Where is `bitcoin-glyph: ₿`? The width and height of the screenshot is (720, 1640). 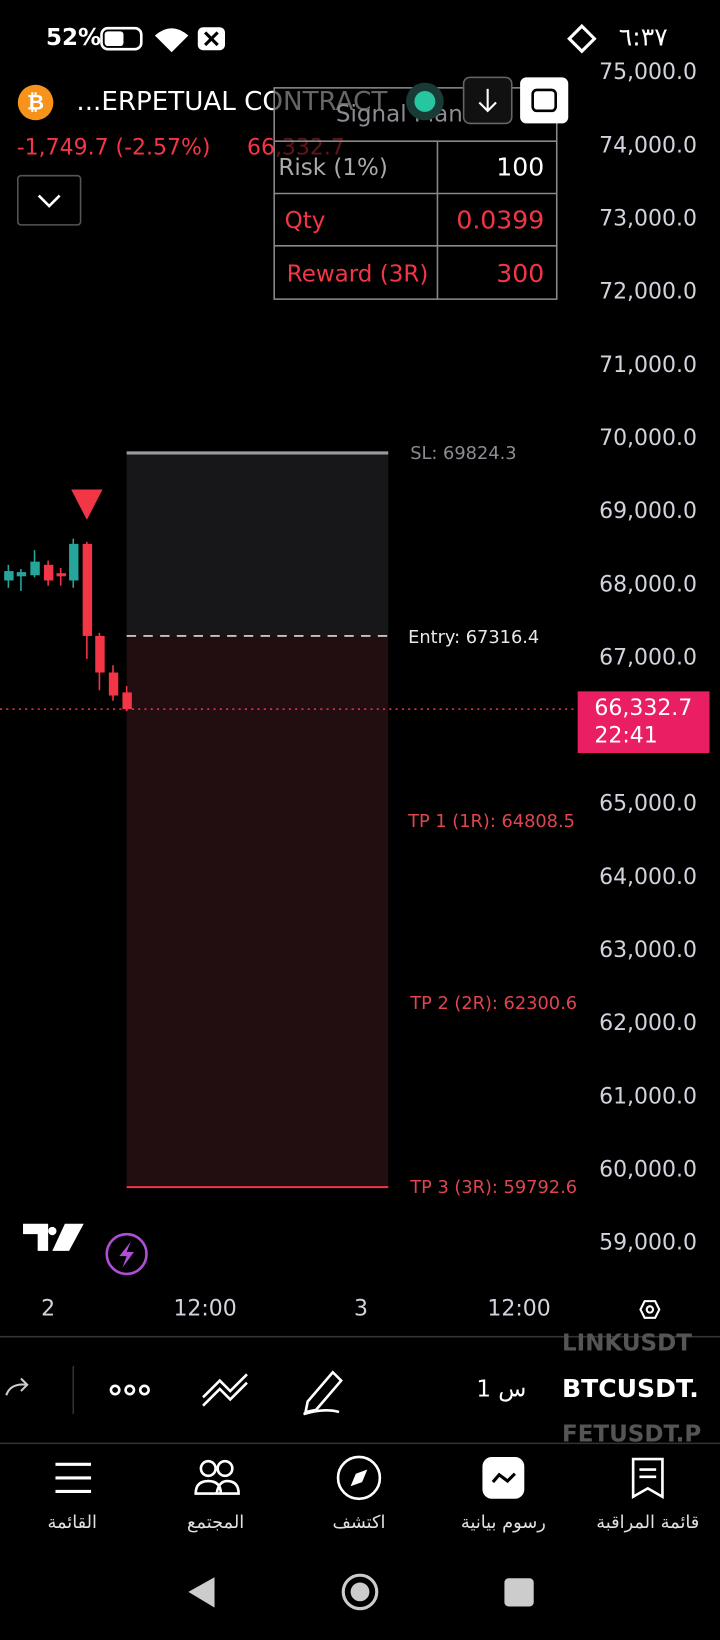 bitcoin-glyph: ₿ is located at coordinates (35, 103).